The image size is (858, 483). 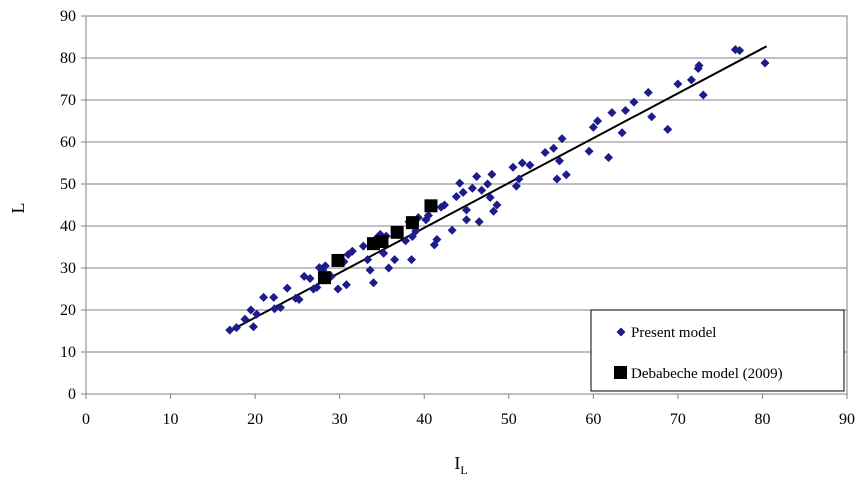 What do you see at coordinates (68, 352) in the screenshot?
I see `y-tick-label: 10` at bounding box center [68, 352].